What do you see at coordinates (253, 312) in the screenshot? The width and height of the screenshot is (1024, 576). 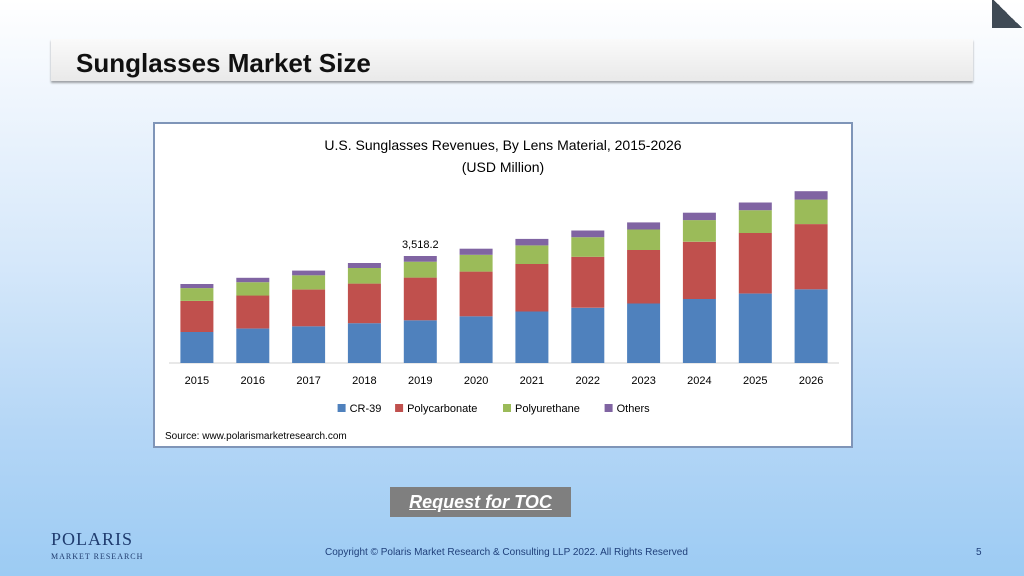 I see `bar-polycarbonate-2016` at bounding box center [253, 312].